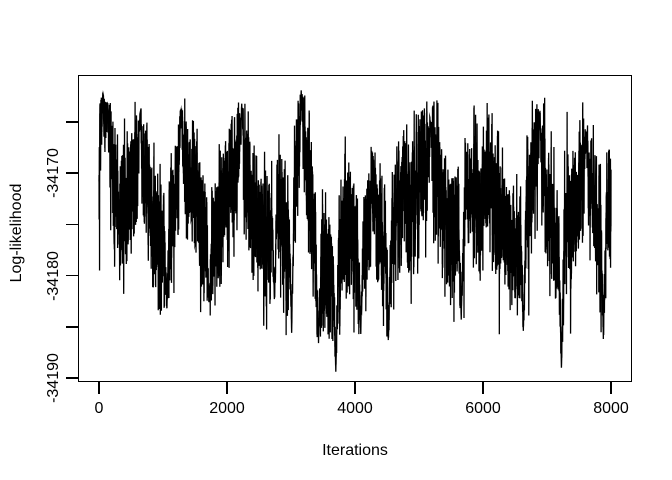 Image resolution: width=672 pixels, height=480 pixels. I want to click on x-axis-tick-label: 0, so click(99, 408).